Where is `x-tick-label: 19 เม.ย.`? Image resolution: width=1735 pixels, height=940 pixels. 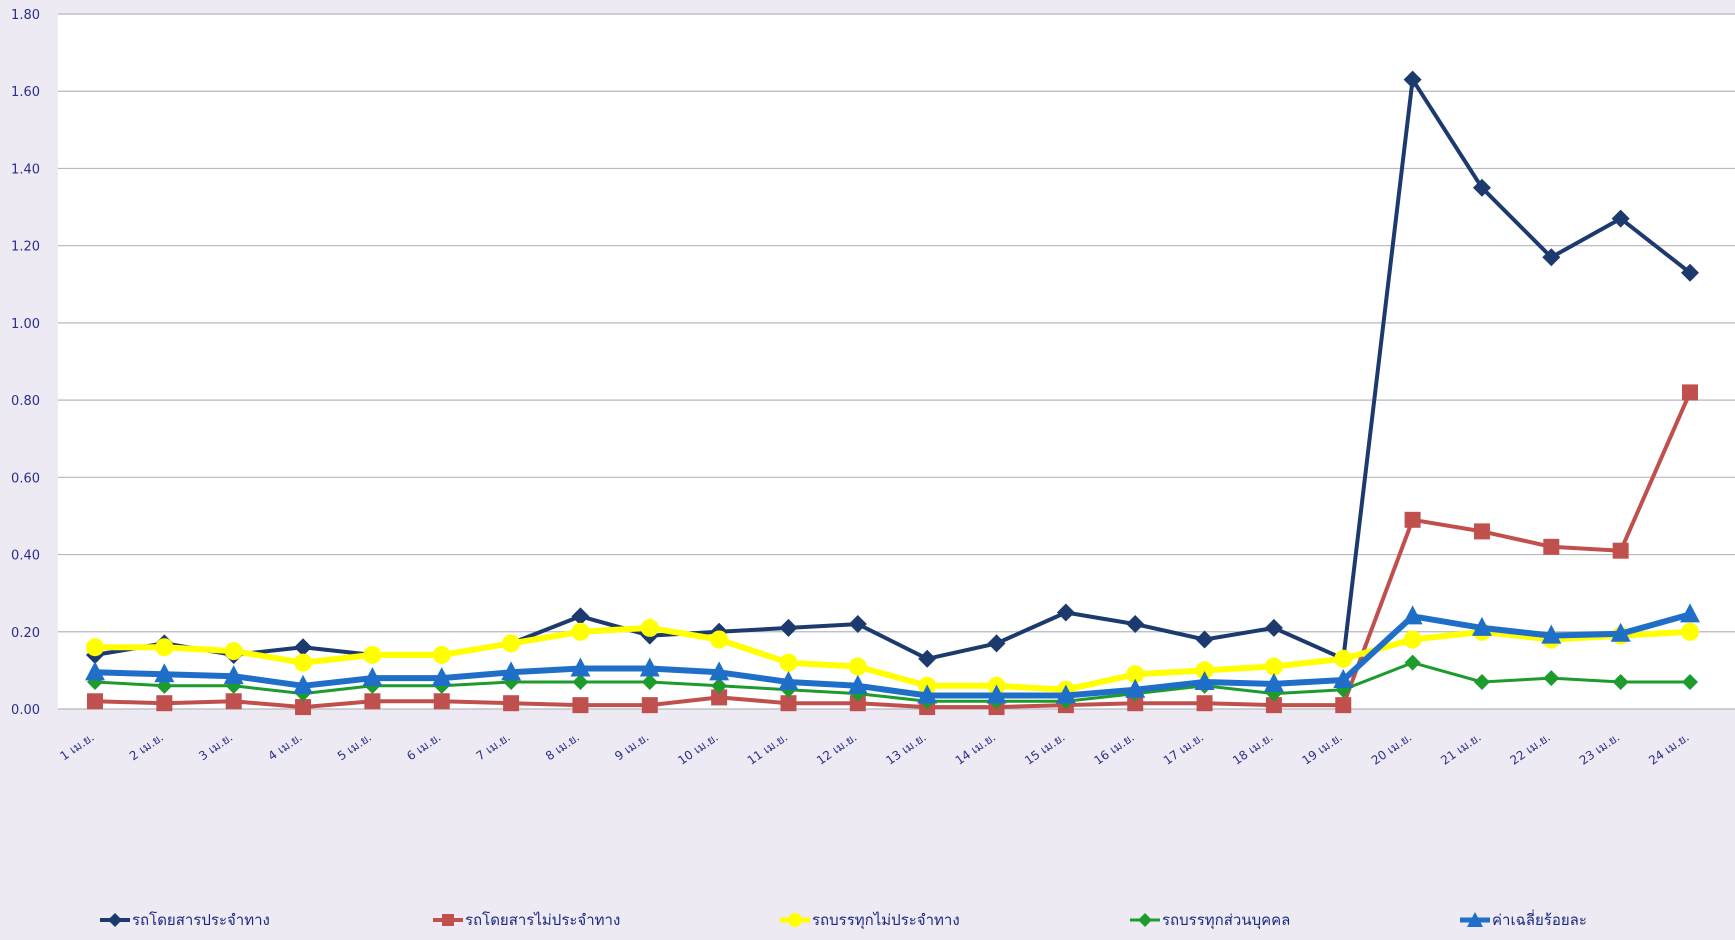
x-tick-label: 19 เม.ย. is located at coordinates (1322, 749).